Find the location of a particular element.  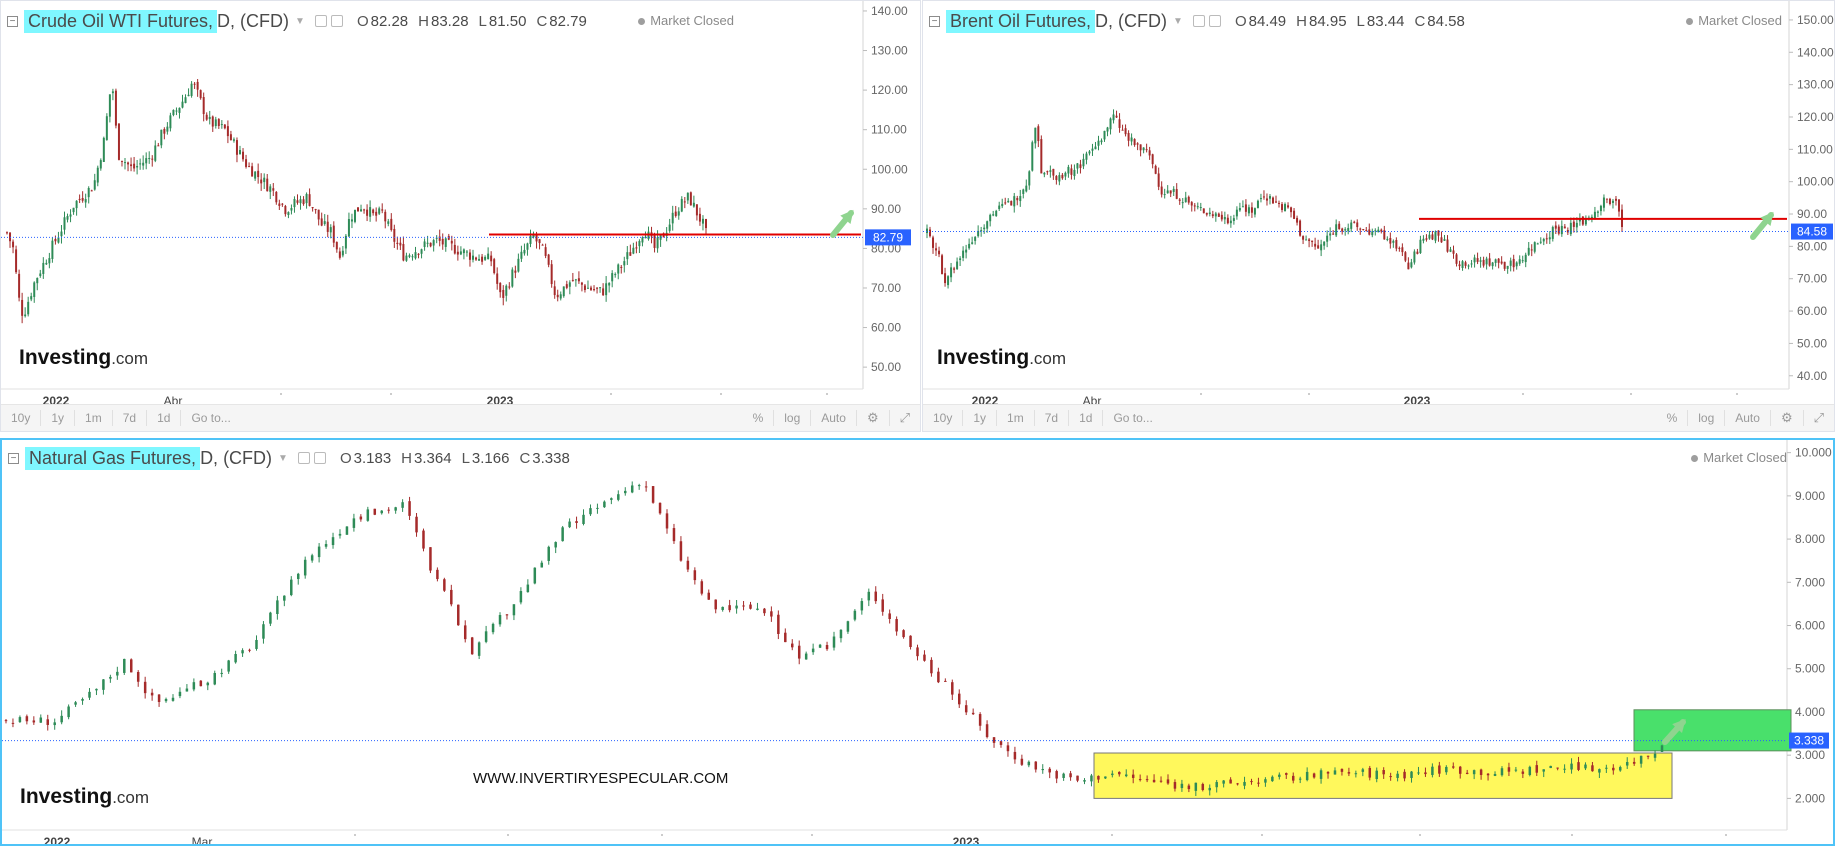

brent-toolbar: 10y 1y 1m 7d 1d Go to... % log Auto ⚙ ⤢ is located at coordinates (1378, 417).